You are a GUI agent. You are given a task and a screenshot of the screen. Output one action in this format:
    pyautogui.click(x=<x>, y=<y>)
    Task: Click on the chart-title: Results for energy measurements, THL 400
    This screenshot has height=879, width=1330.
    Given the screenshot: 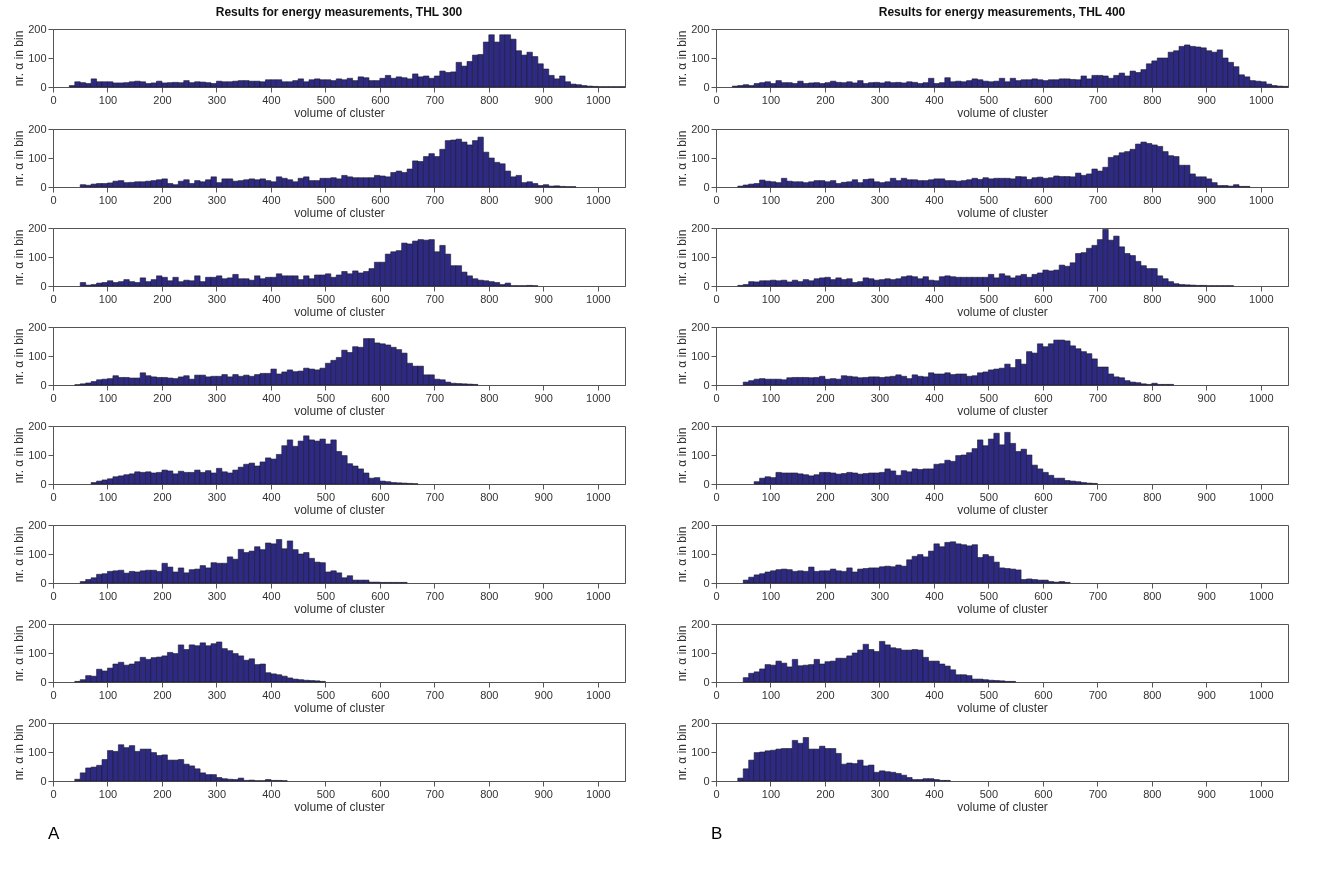 What is the action you would take?
    pyautogui.click(x=1002, y=12)
    